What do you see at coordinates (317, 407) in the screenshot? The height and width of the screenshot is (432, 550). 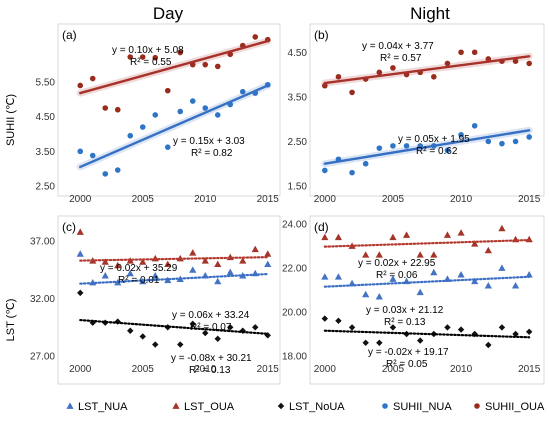 I see `legend-label-lst-noua: LST_NoUA` at bounding box center [317, 407].